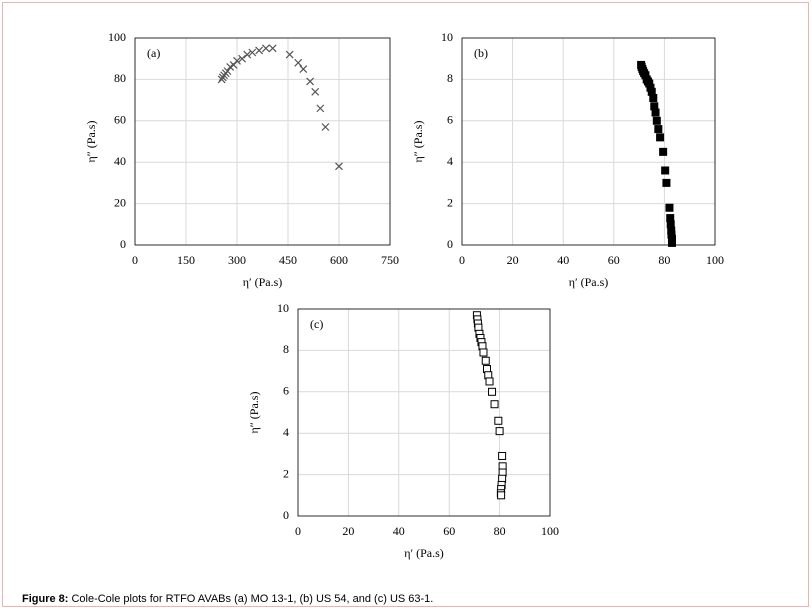  Describe the element at coordinates (481, 53) in the screenshot. I see `panel-label: (b)` at that location.